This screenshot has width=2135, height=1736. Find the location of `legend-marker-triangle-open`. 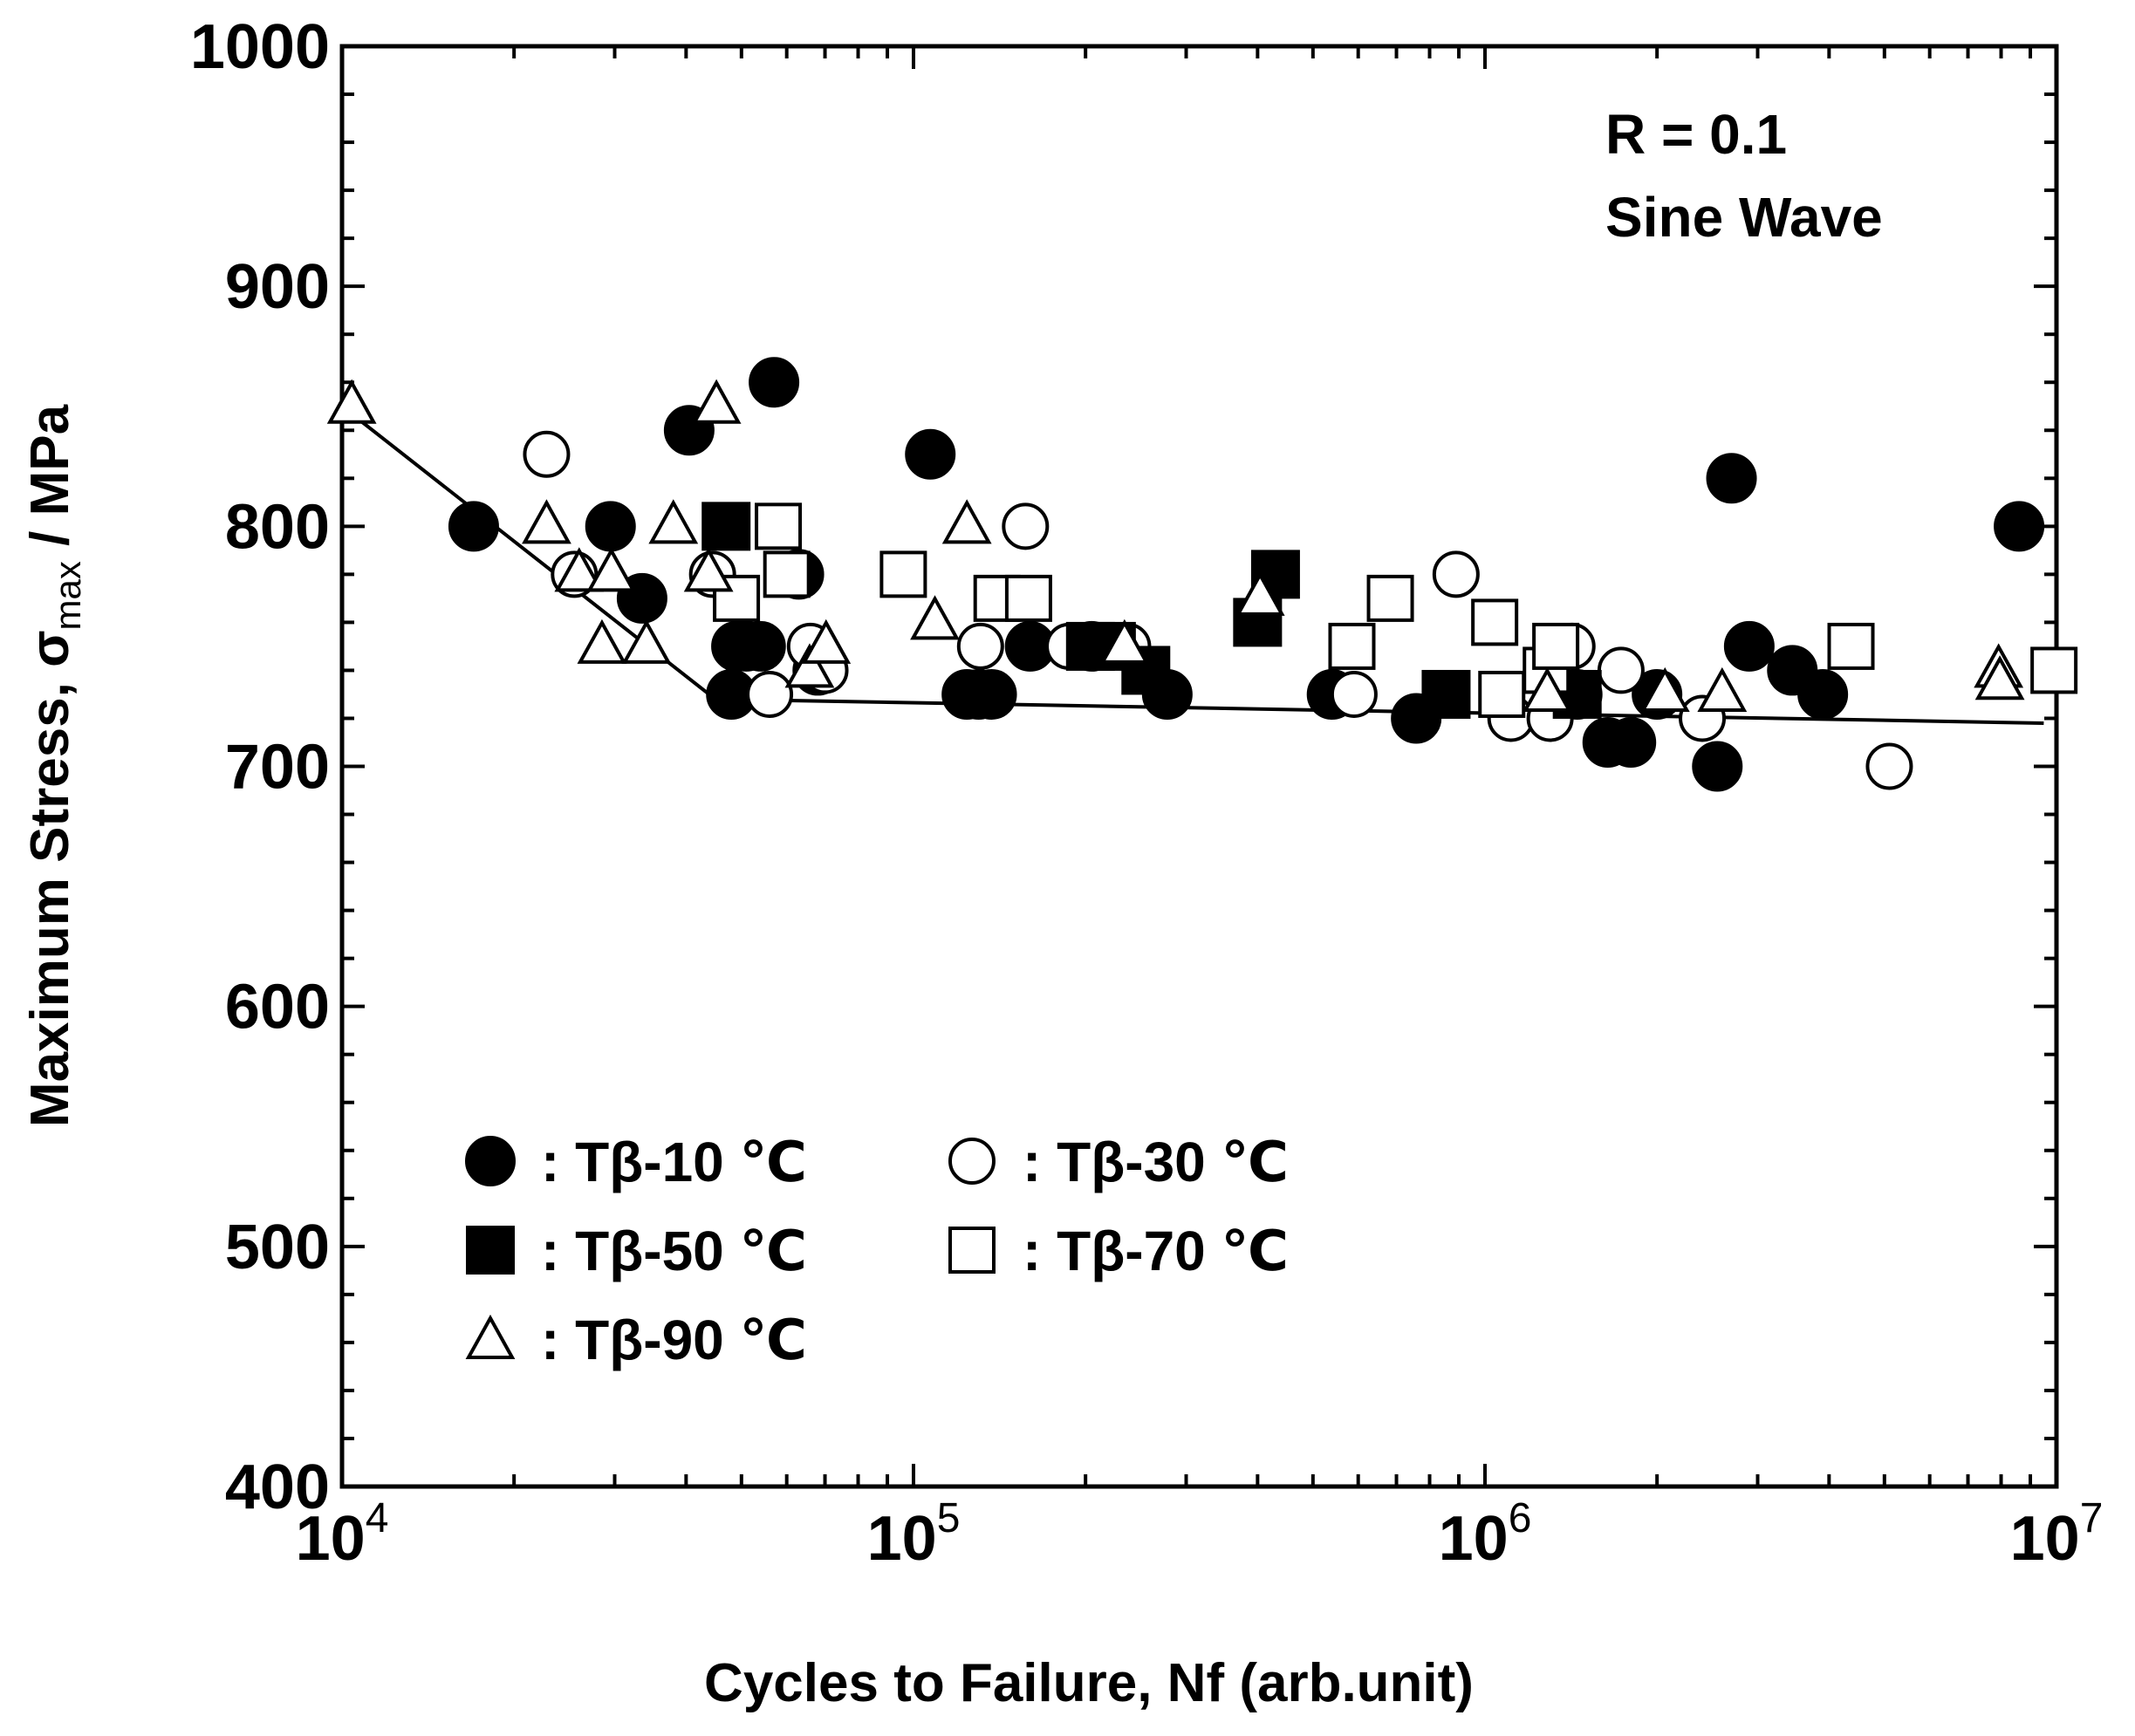

legend-marker-triangle-open is located at coordinates (490, 1336).